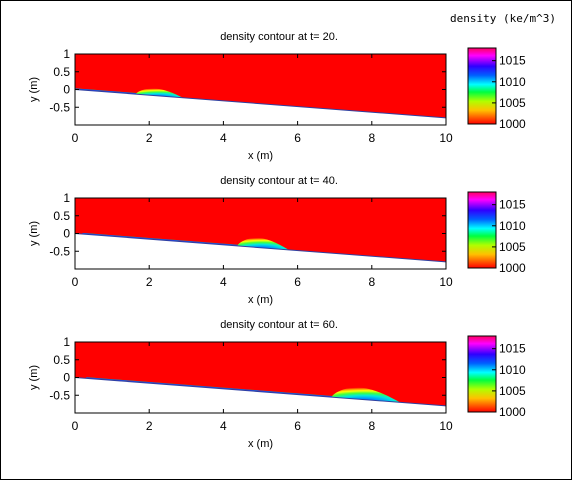  I want to click on colorbar-header: density (ke/m^3), so click(503, 18).